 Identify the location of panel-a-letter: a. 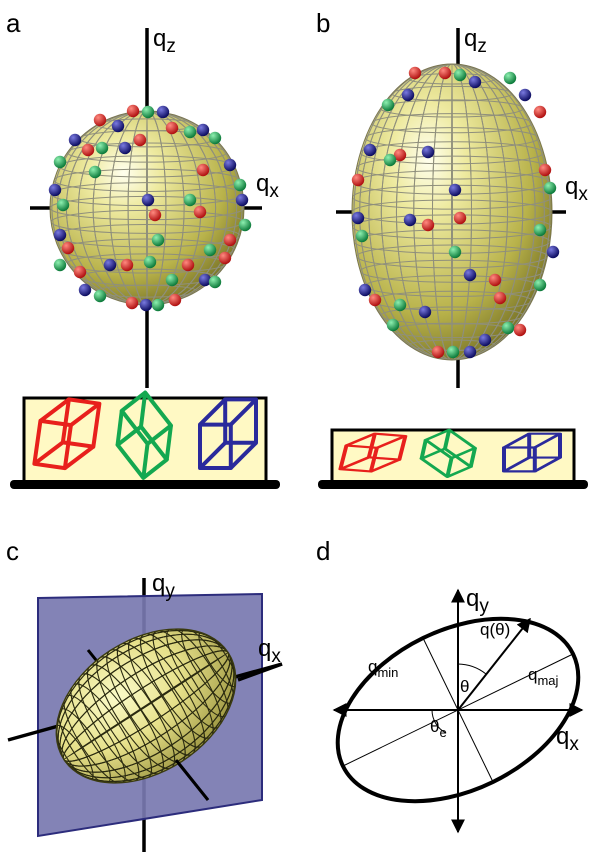
(13, 23).